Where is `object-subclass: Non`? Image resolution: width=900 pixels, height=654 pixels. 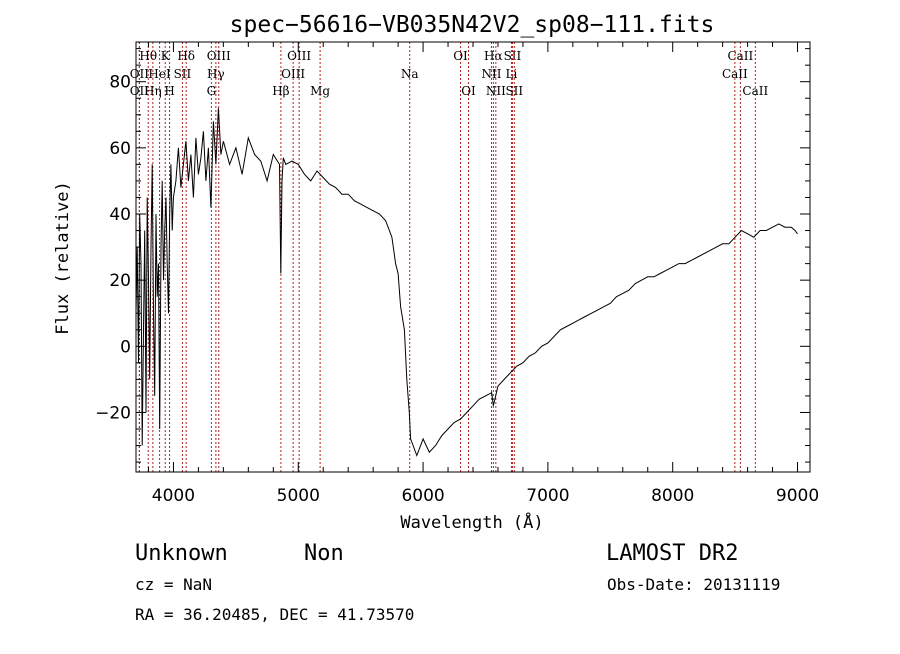 object-subclass: Non is located at coordinates (324, 553).